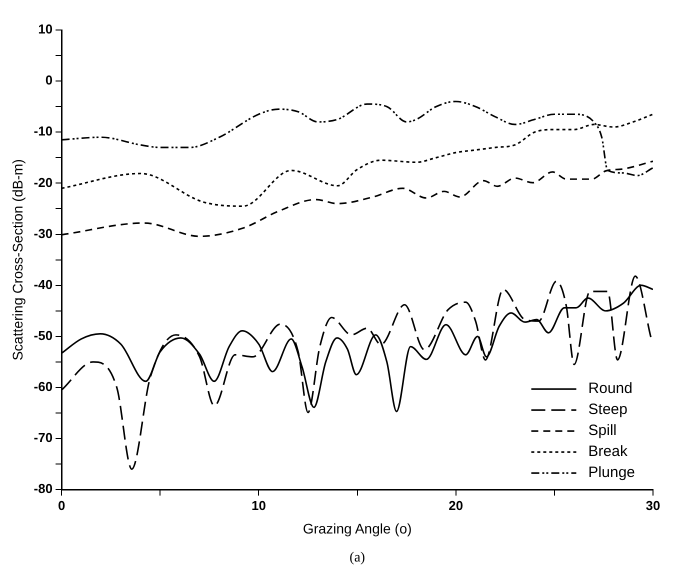  I want to click on y-axis-title: Scattering Cross-Section (dB-m), so click(17, 260).